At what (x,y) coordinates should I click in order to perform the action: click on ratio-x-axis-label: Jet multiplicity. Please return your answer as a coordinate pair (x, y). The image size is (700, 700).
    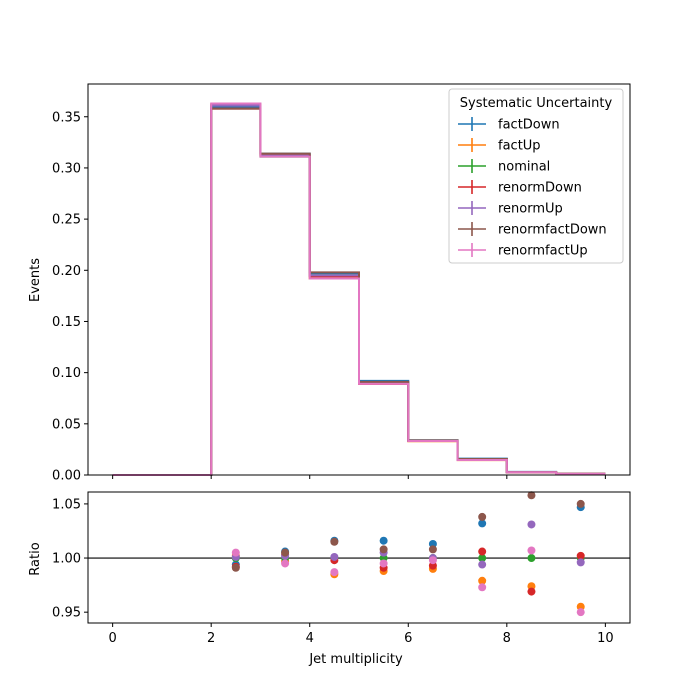
    Looking at the image, I should click on (355, 659).